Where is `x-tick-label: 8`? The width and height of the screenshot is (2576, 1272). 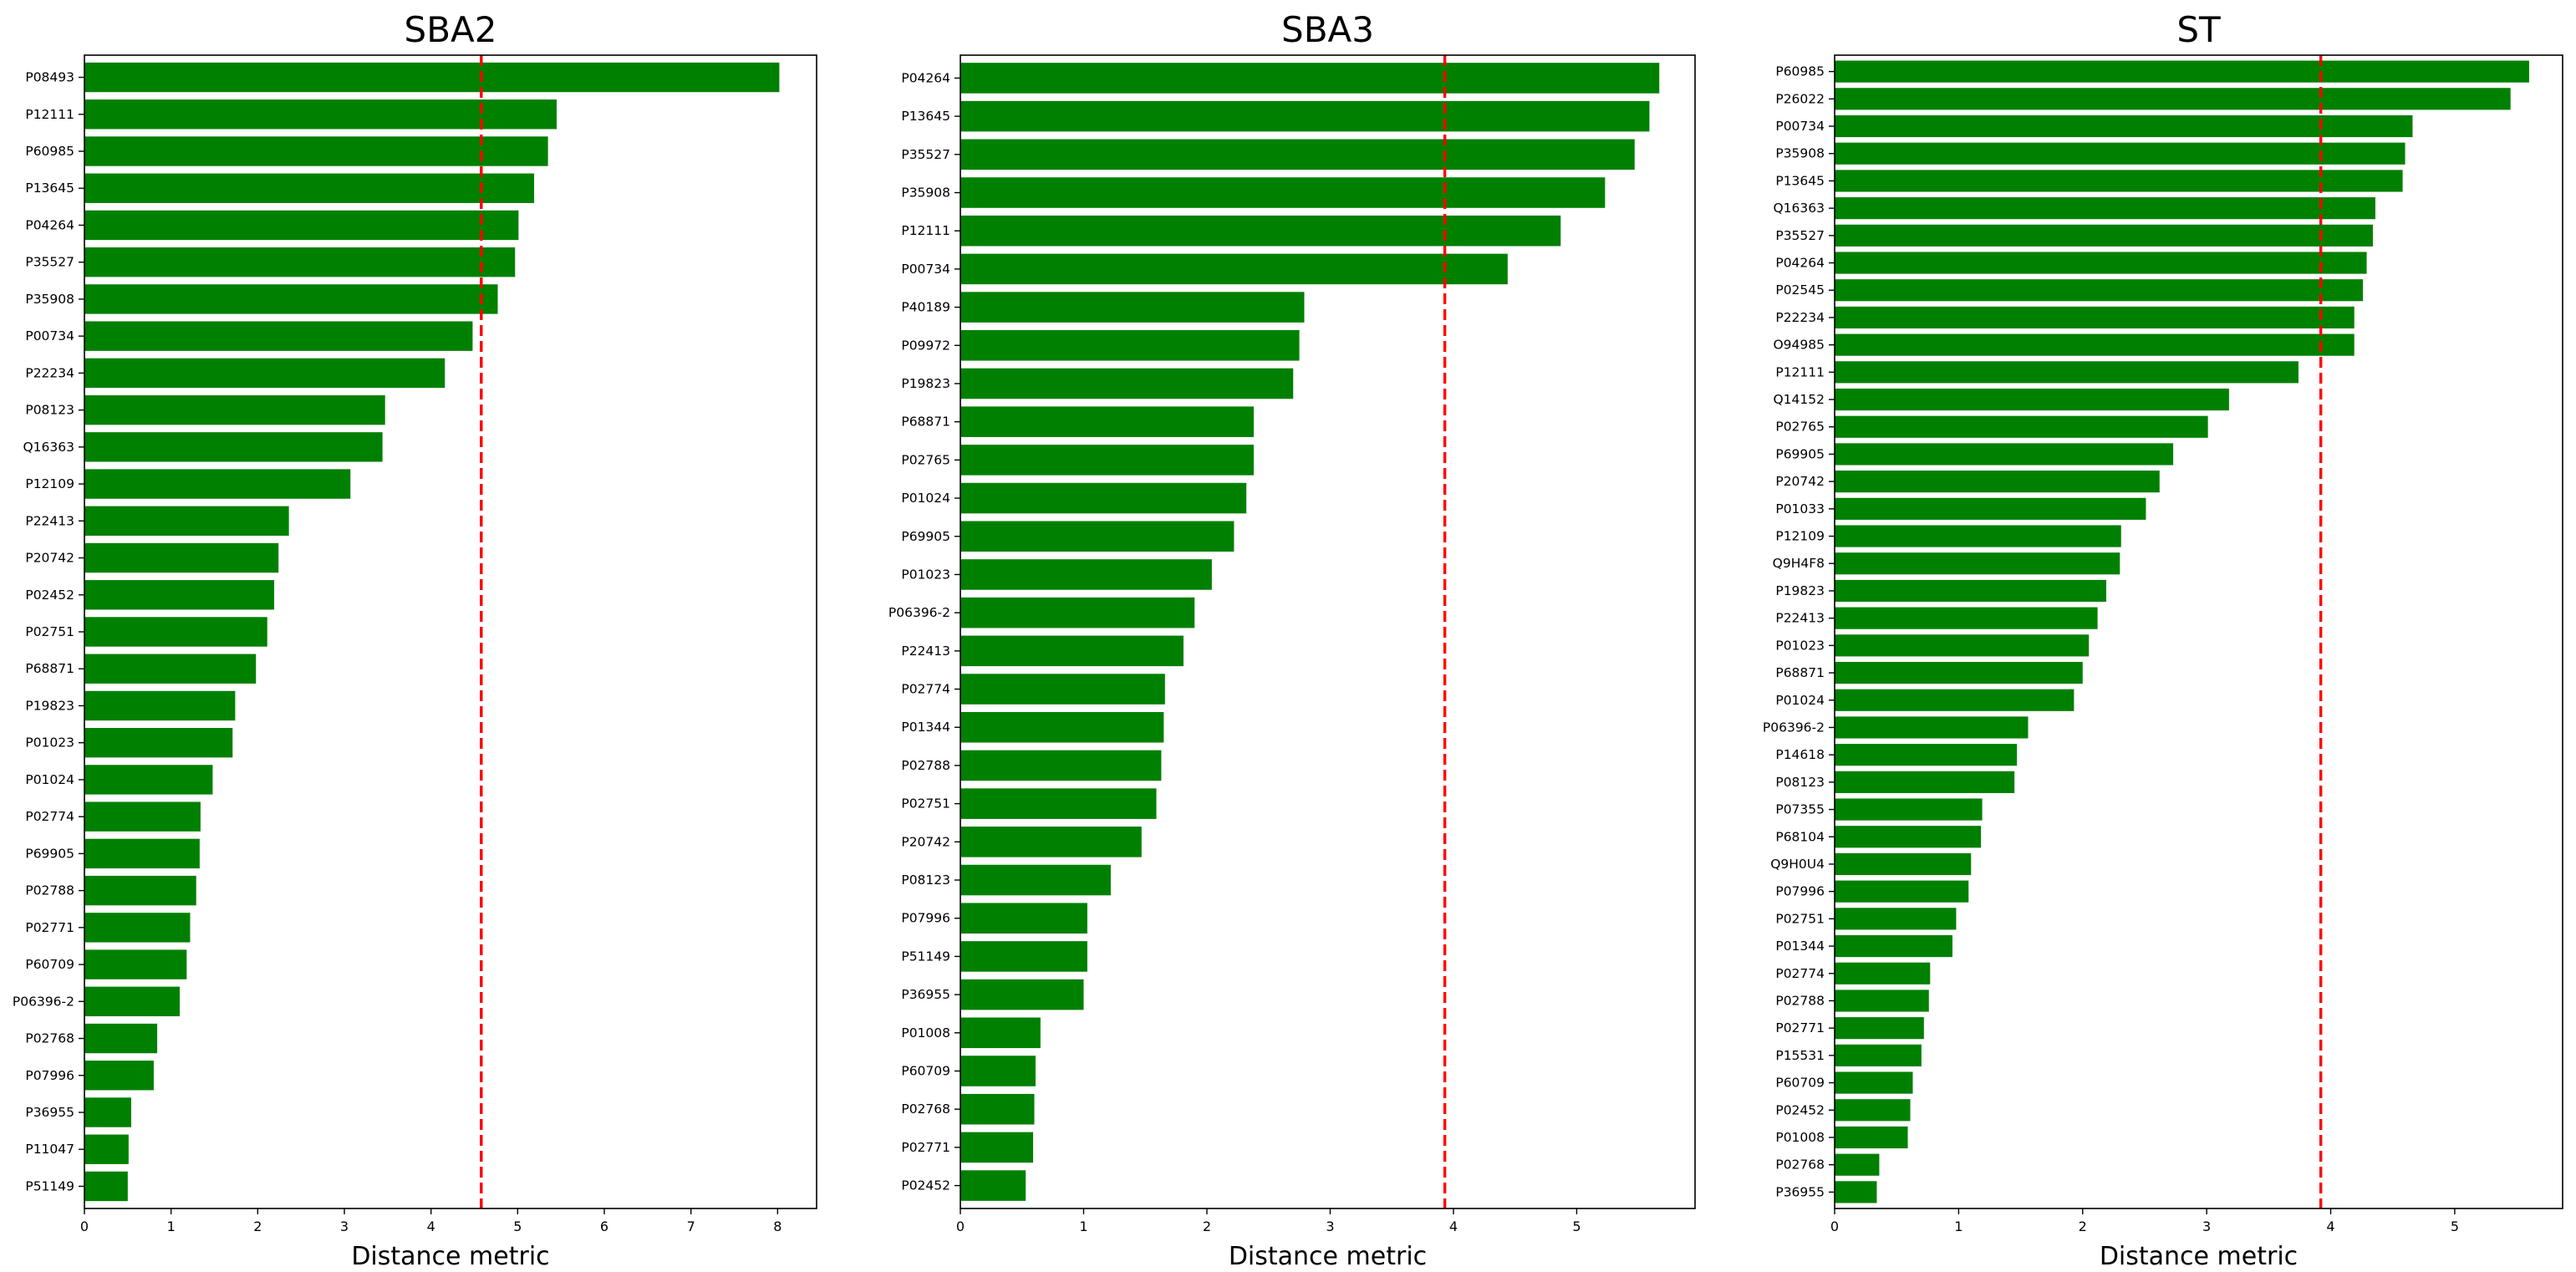
x-tick-label: 8 is located at coordinates (777, 1226).